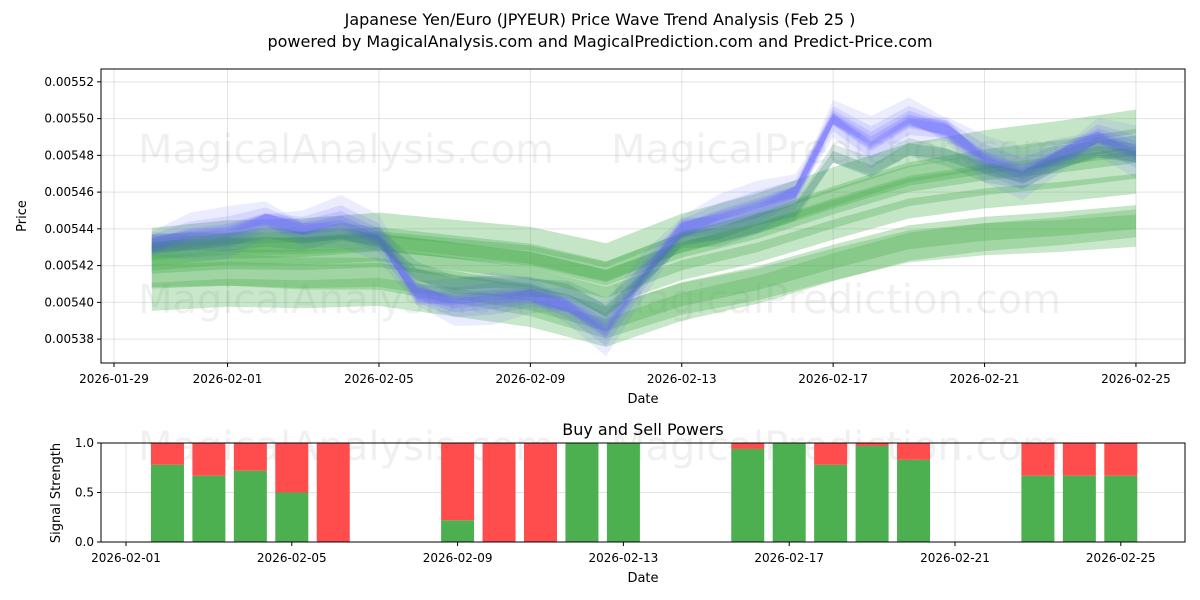  Describe the element at coordinates (789, 558) in the screenshot. I see `buy-sell-x-tick-label: 2026-02-17` at that location.